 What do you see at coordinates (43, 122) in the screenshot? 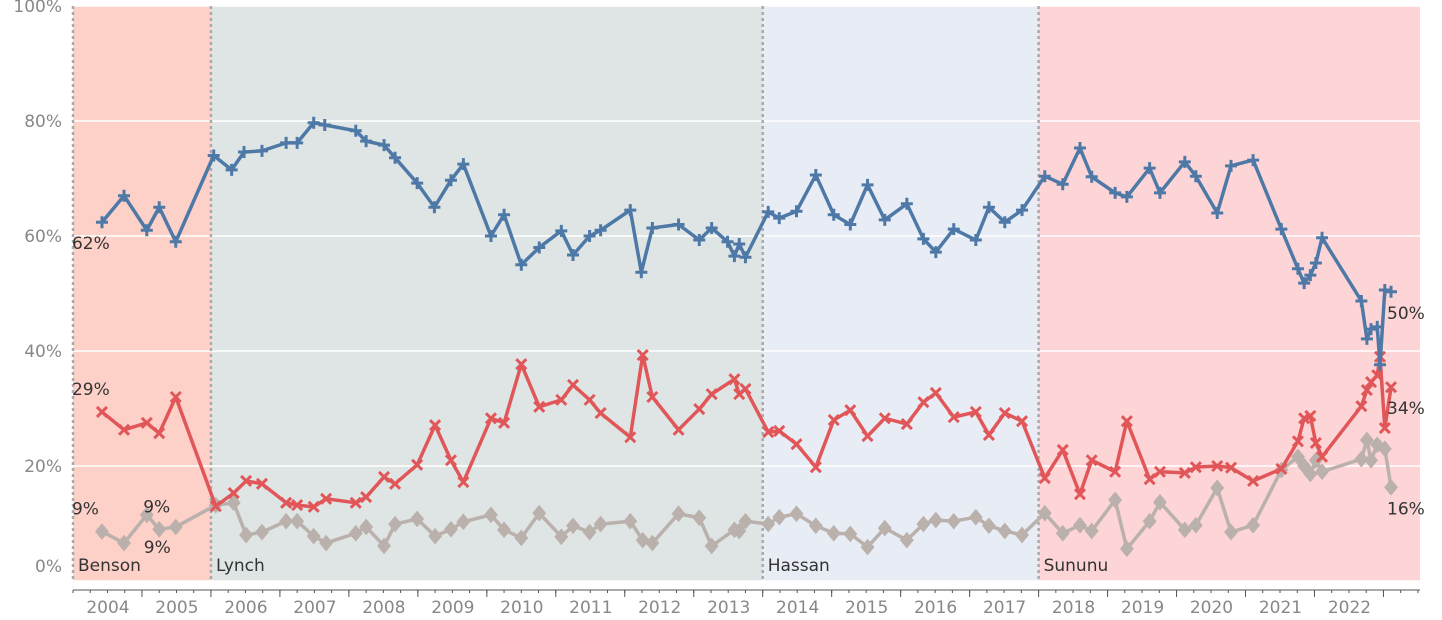
I see `y-tick-label: 80%` at bounding box center [43, 122].